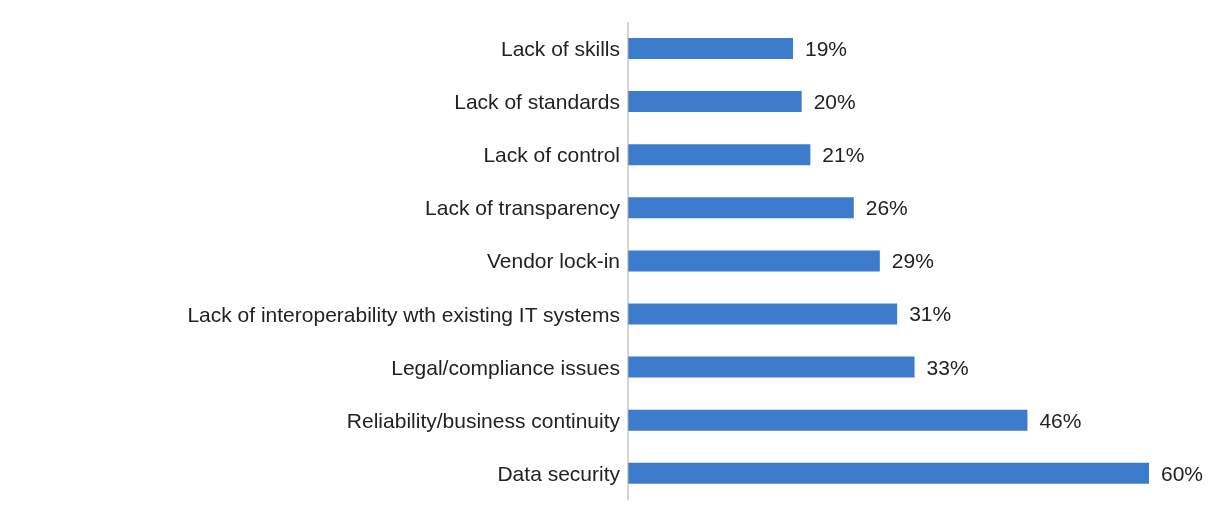 This screenshot has height=514, width=1227. What do you see at coordinates (560, 49) in the screenshot?
I see `y-tick-label: Lack of skills` at bounding box center [560, 49].